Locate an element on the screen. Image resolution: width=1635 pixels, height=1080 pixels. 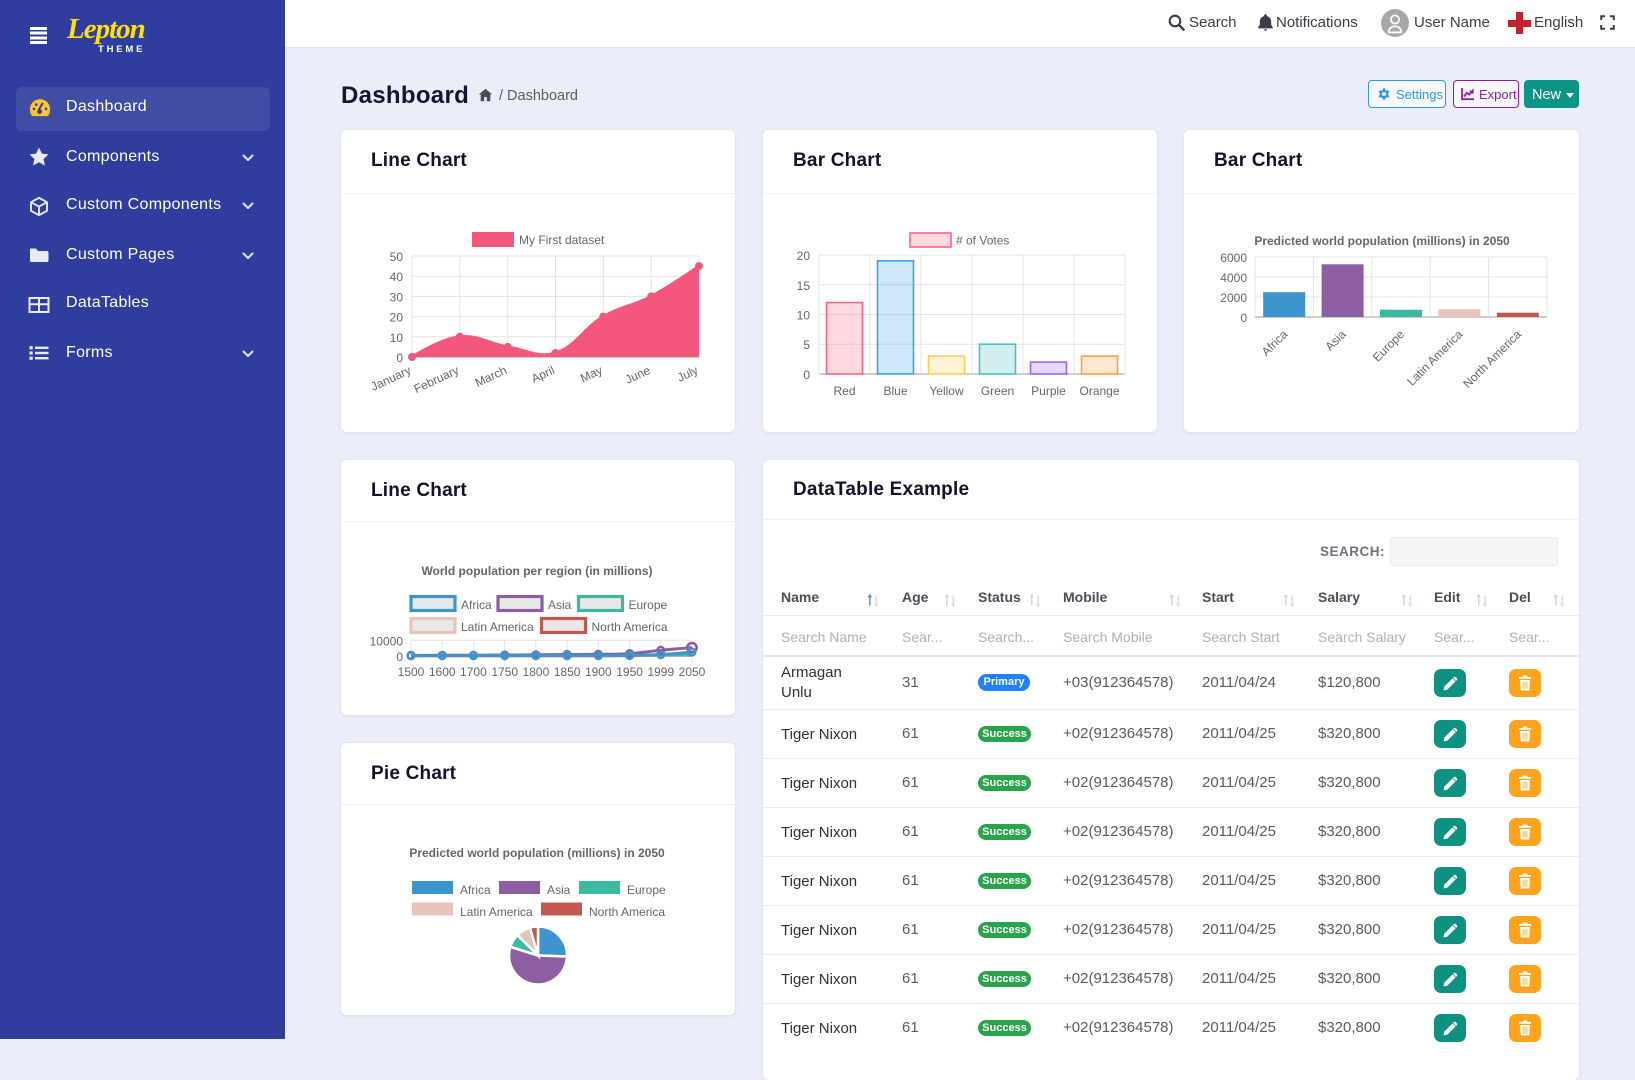
svg-text: 2000 is located at coordinates (1233, 298).